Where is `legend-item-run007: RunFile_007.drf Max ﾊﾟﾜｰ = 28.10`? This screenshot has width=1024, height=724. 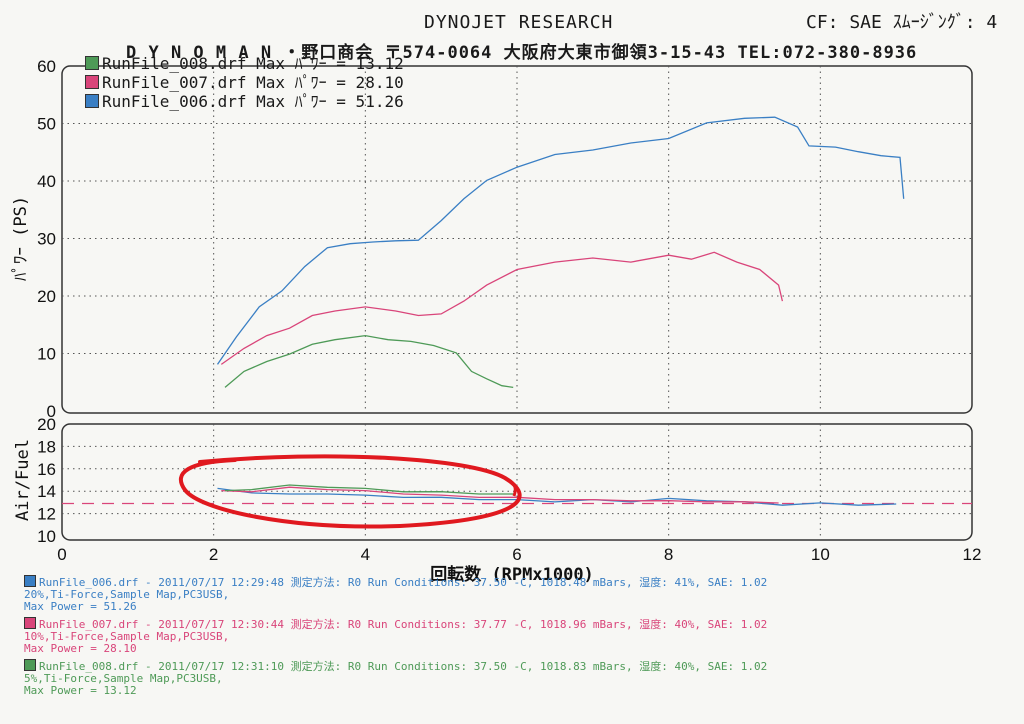
legend-item-run007: RunFile_007.drf Max ﾊﾟﾜｰ = 28.10 is located at coordinates (244, 81).